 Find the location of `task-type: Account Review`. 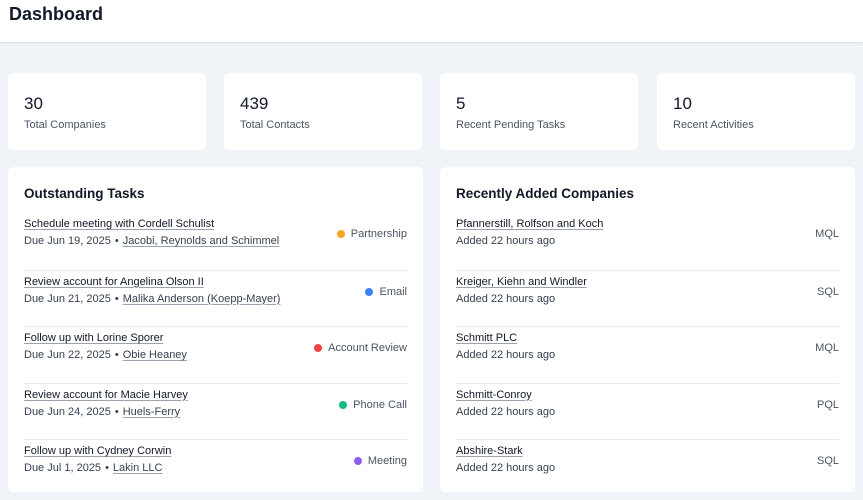

task-type: Account Review is located at coordinates (360, 348).